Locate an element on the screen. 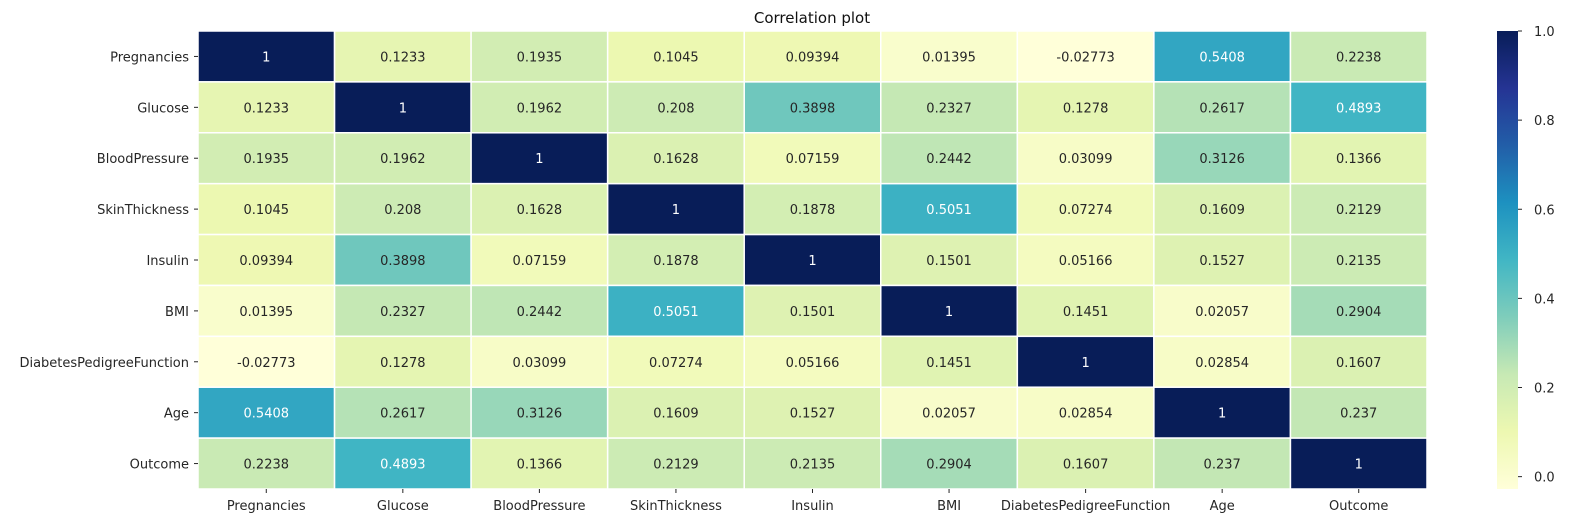  heatmap-cell-value: 0.2327 is located at coordinates (403, 312).